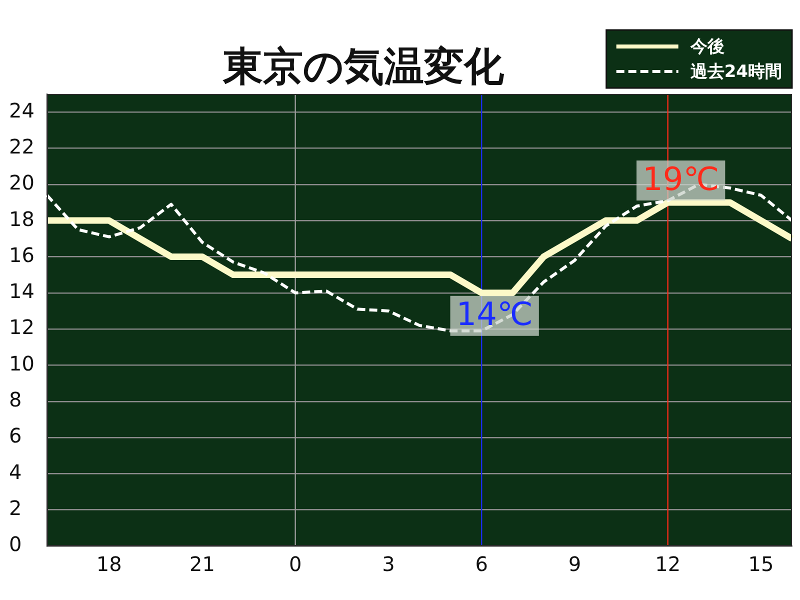 The width and height of the screenshot is (800, 600). I want to click on y-tick-label: 6, so click(15, 436).